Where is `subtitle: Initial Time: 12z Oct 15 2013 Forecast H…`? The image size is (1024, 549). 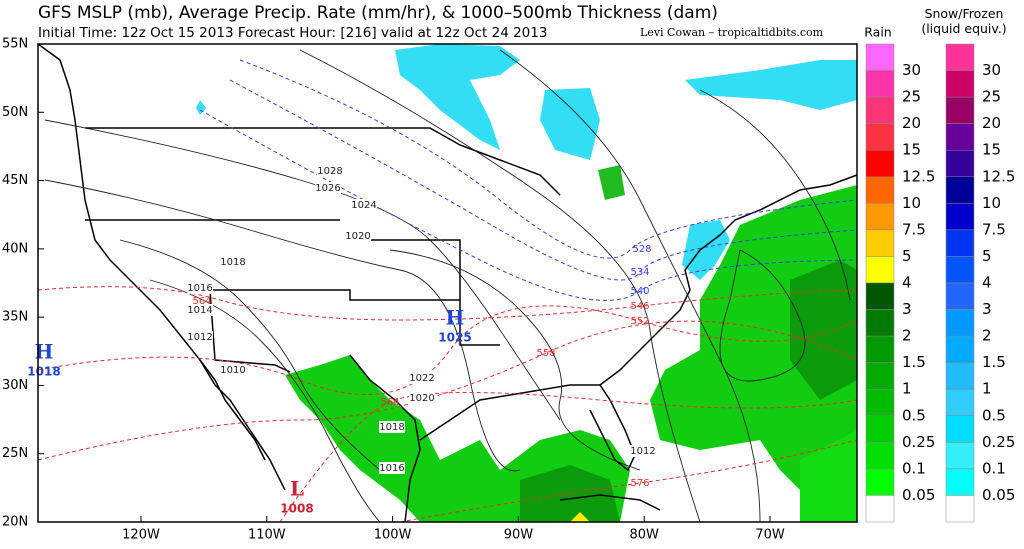
subtitle: Initial Time: 12z Oct 15 2013 Forecast H… is located at coordinates (292, 33).